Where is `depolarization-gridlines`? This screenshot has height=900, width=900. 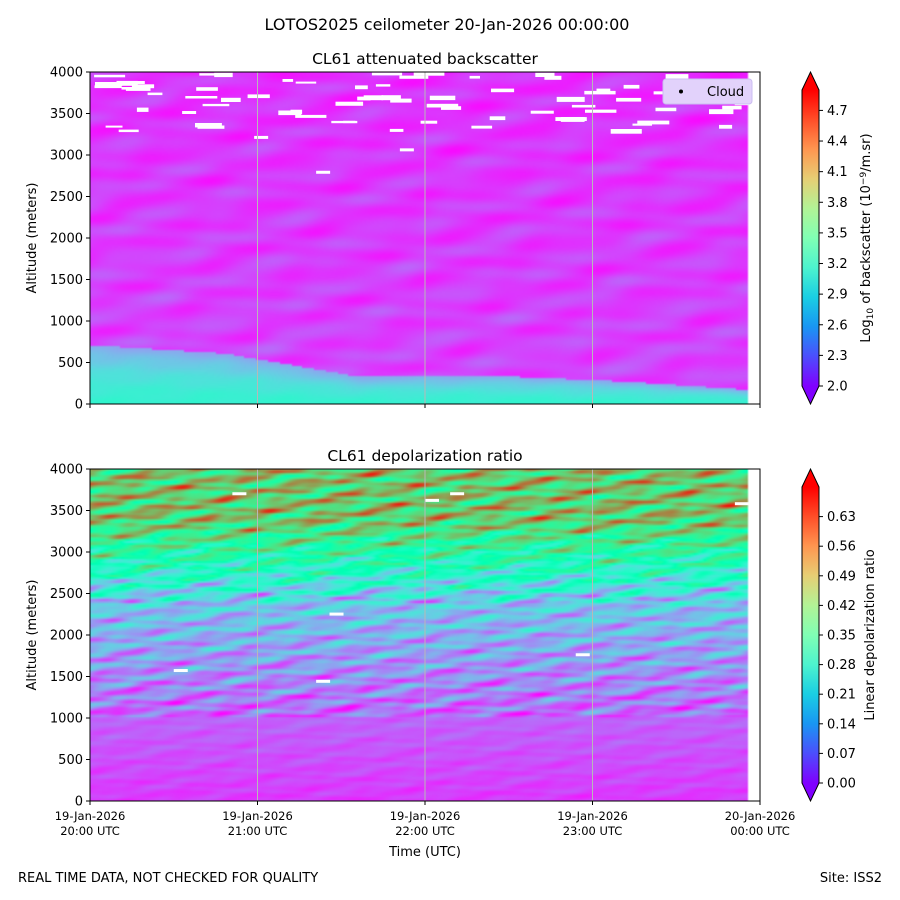 depolarization-gridlines is located at coordinates (425, 635).